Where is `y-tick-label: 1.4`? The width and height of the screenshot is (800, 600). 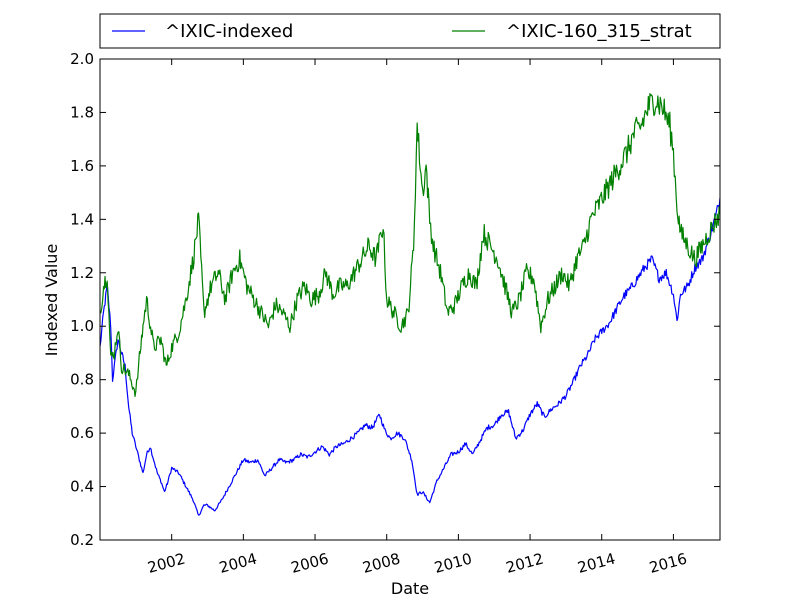
y-tick-label: 1.4 is located at coordinates (82, 219).